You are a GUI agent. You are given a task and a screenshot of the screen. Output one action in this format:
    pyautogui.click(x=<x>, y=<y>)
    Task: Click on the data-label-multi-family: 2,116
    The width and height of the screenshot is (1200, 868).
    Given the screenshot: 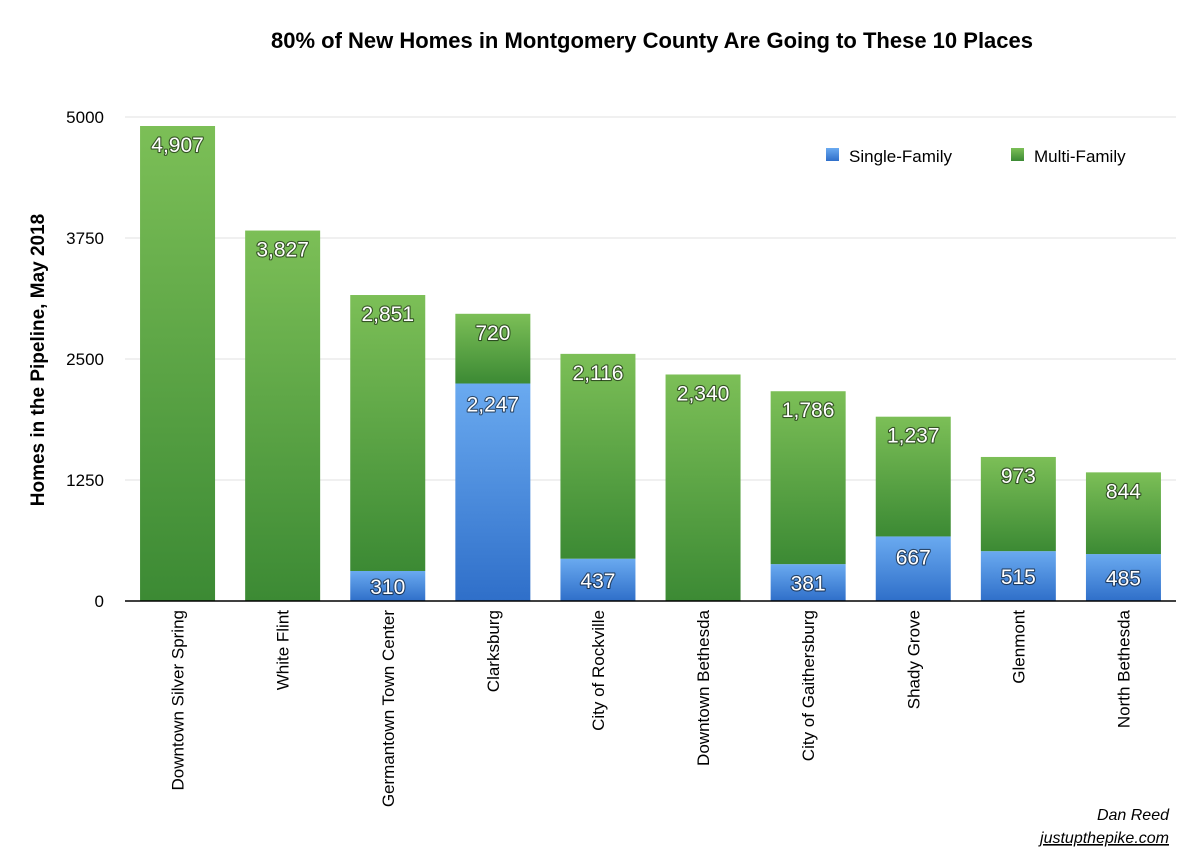 What is the action you would take?
    pyautogui.click(x=597, y=373)
    